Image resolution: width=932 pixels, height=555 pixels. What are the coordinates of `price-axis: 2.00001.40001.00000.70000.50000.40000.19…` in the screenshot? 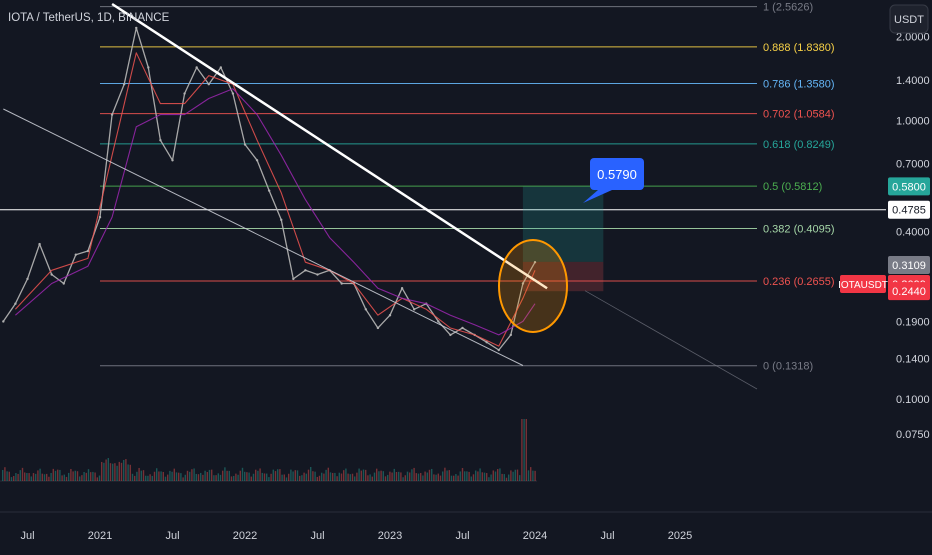 It's located at (913, 236).